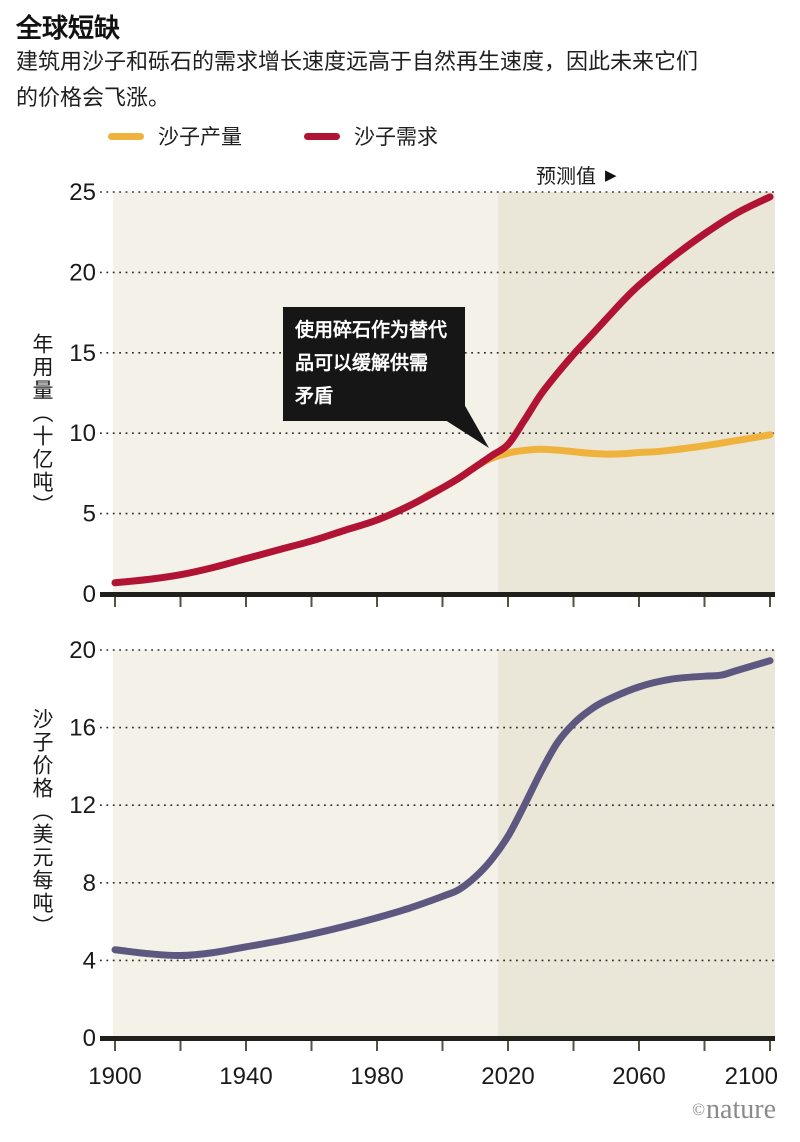 The height and width of the screenshot is (1142, 800). Describe the element at coordinates (507, 1076) in the screenshot. I see `x-tick-label: 2020` at that location.